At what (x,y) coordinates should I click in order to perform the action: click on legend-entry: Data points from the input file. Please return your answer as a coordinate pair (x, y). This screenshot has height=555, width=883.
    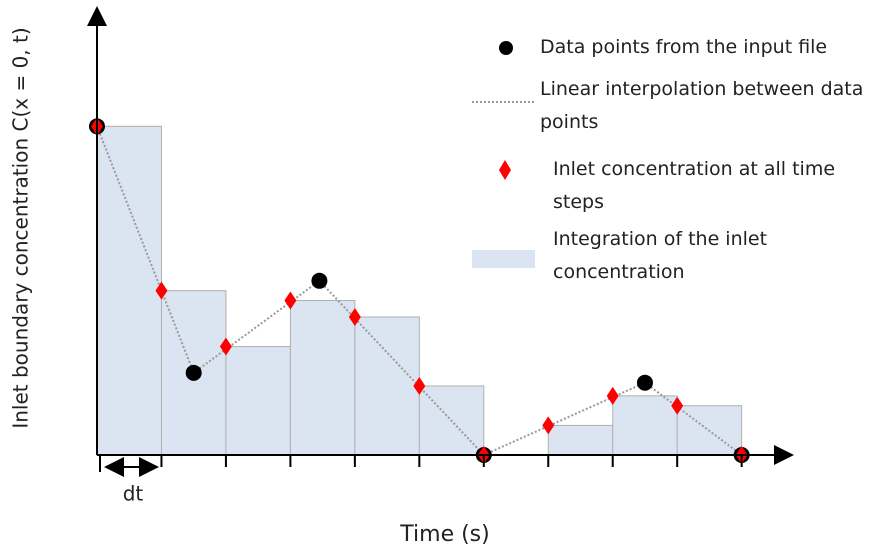
    Looking at the image, I should click on (684, 47).